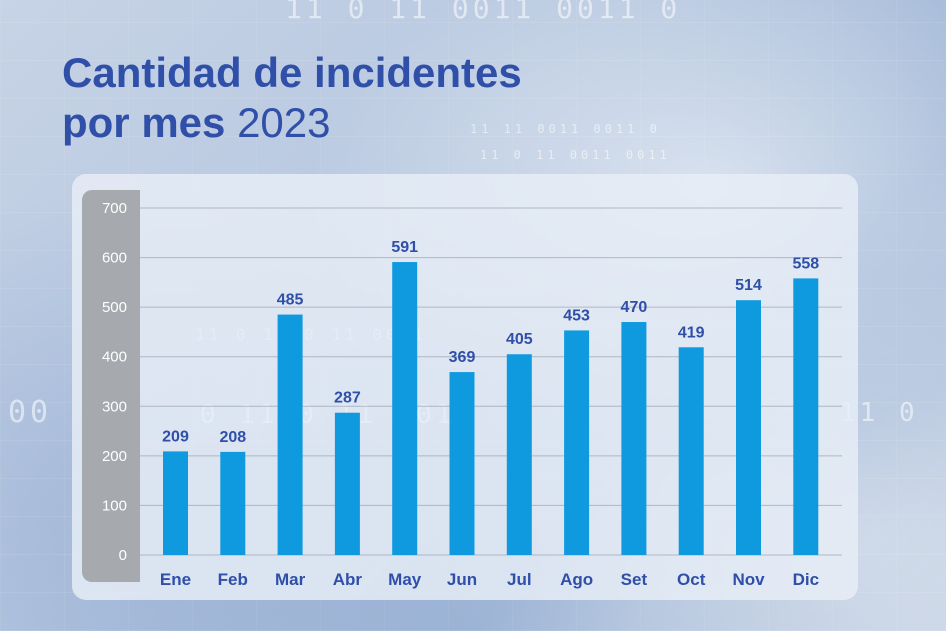 The width and height of the screenshot is (946, 631). Describe the element at coordinates (114, 357) in the screenshot. I see `y-tick-label: 400` at that location.